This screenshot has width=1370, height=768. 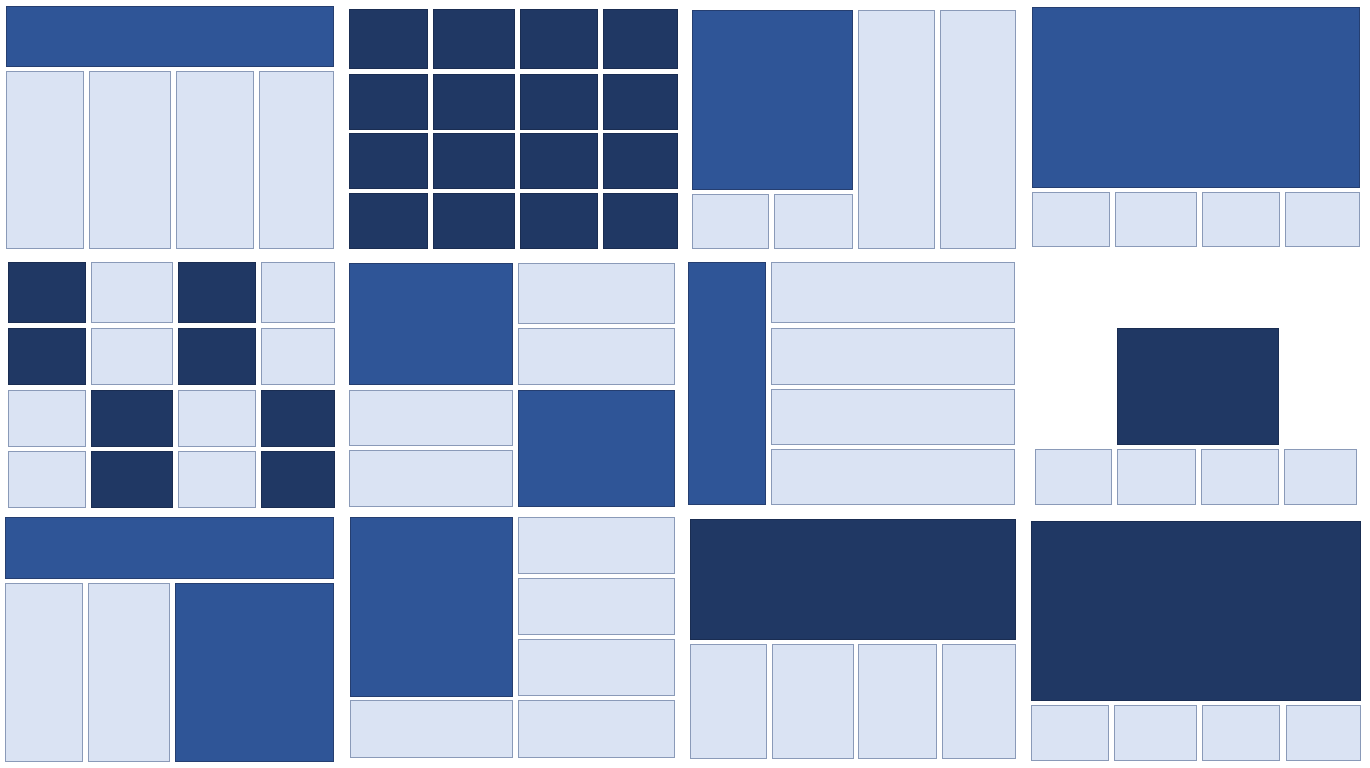 I want to click on bottom-left-cell, so click(x=431, y=729).